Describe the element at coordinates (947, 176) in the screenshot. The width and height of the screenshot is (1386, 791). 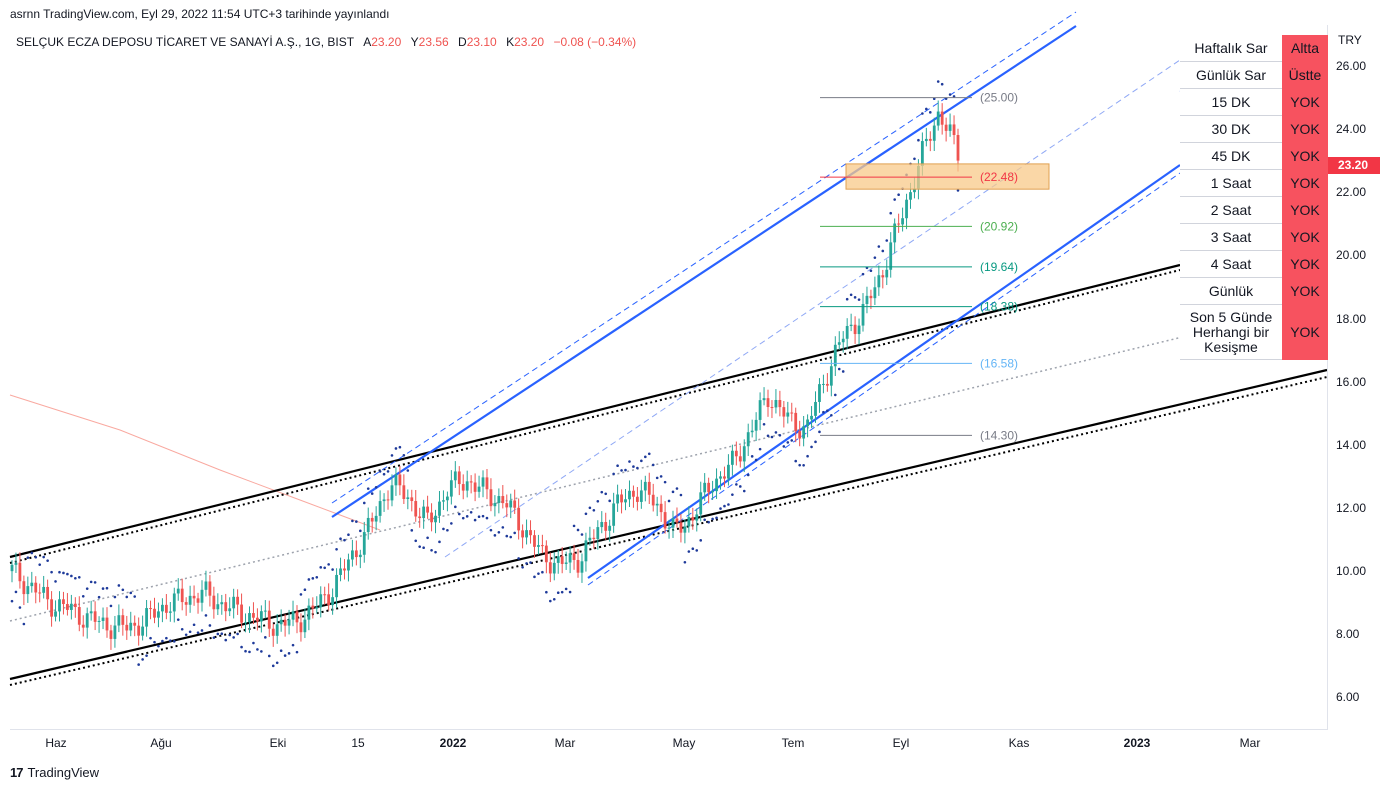
I see `fib-highlight-zone` at that location.